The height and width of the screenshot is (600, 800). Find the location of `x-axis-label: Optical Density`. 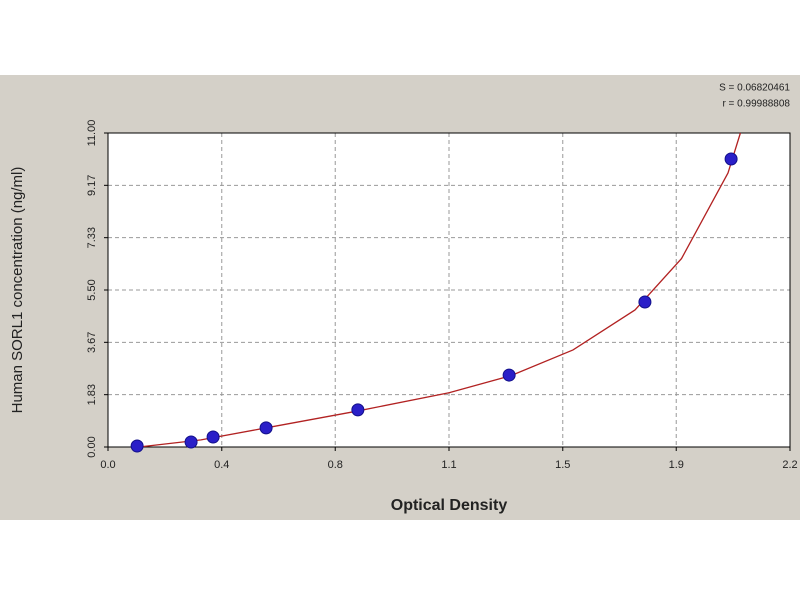

x-axis-label: Optical Density is located at coordinates (449, 505).